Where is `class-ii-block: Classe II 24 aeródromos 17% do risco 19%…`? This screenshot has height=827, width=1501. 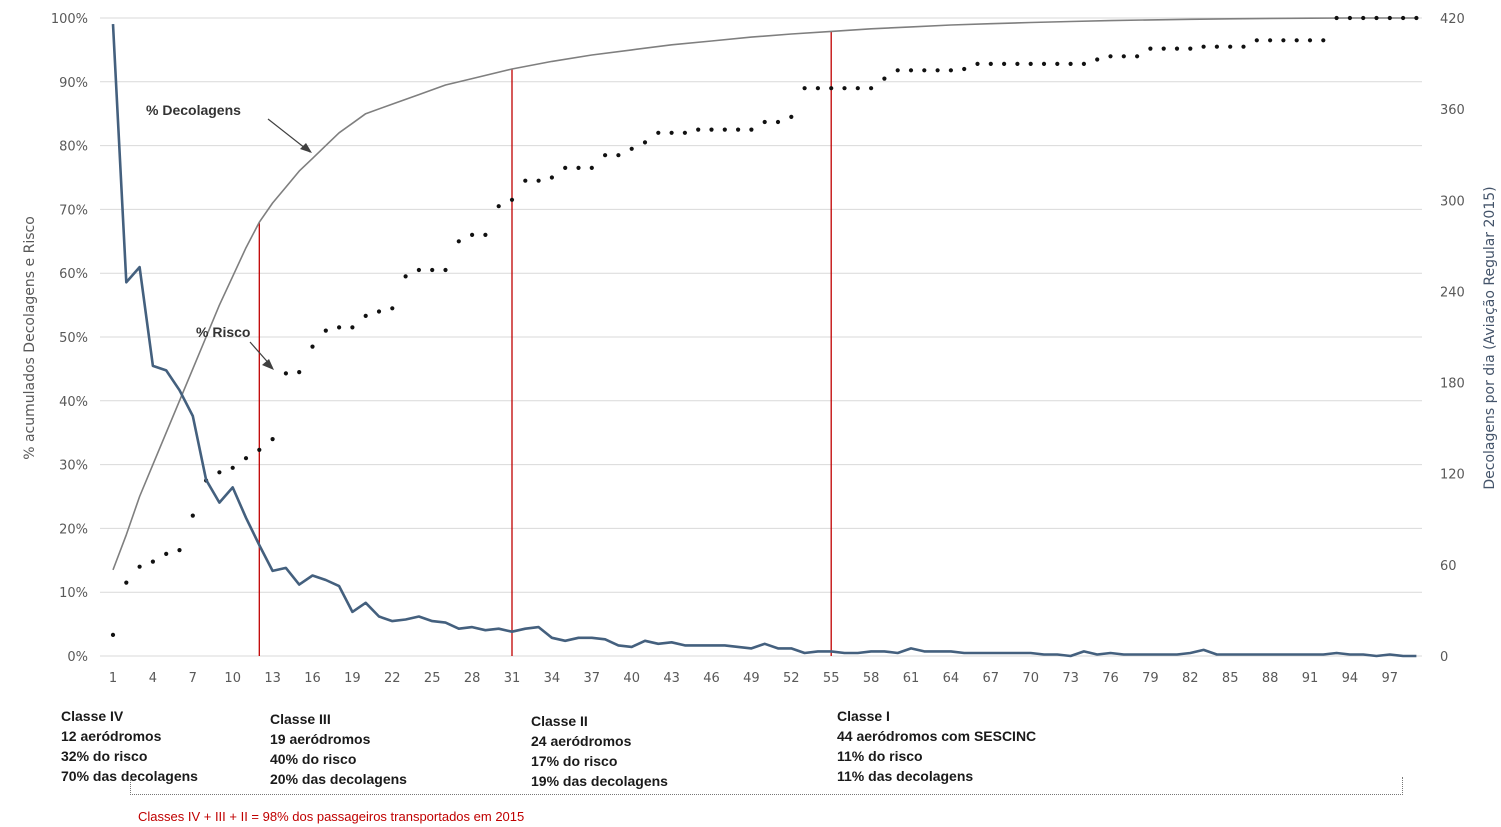
class-ii-block: Classe II 24 aeródromos 17% do risco 19%… is located at coordinates (599, 751).